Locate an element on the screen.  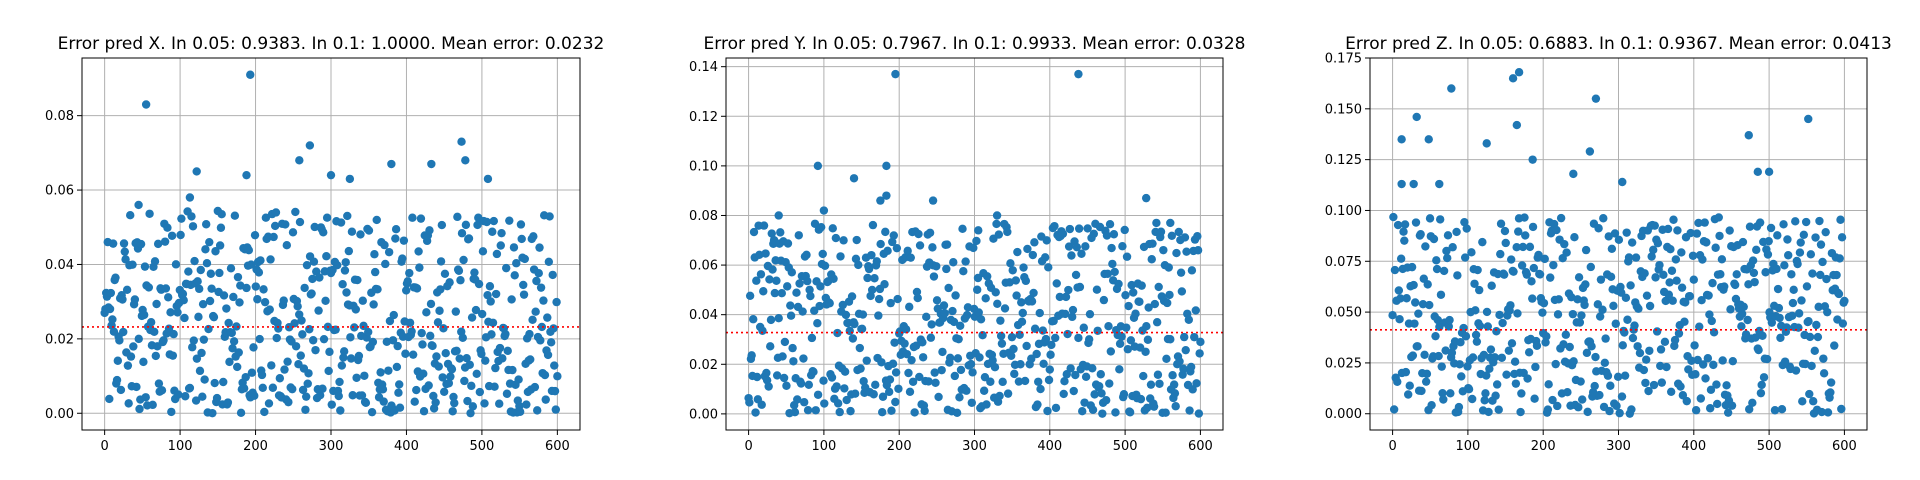
y-tick-label: 0.04 is located at coordinates (59, 265).